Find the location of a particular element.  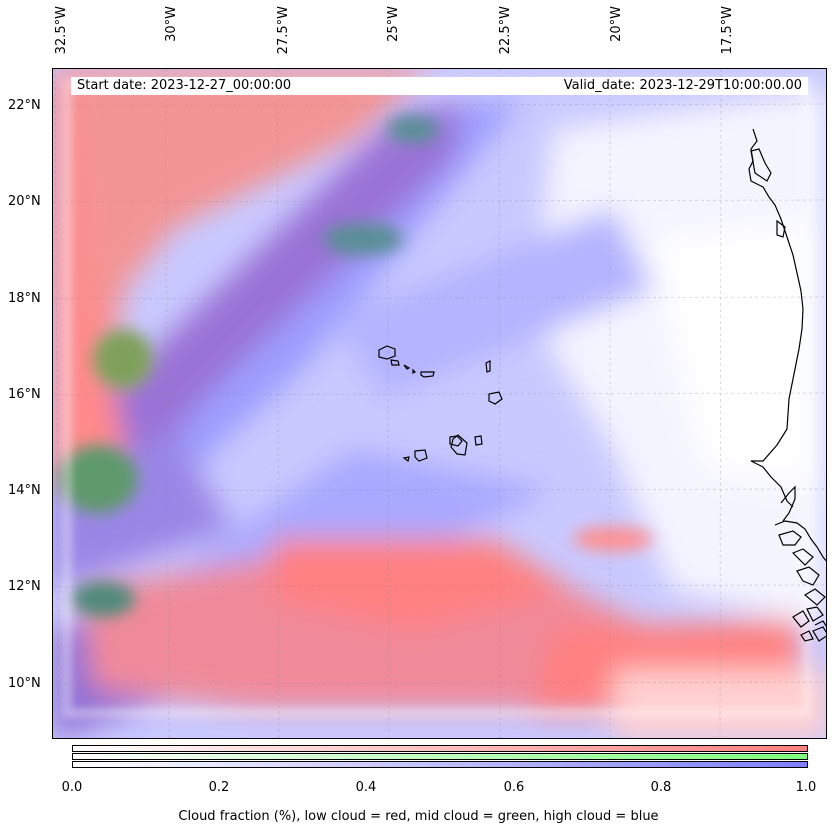

lon-label-30w: 30°W is located at coordinates (171, 24).